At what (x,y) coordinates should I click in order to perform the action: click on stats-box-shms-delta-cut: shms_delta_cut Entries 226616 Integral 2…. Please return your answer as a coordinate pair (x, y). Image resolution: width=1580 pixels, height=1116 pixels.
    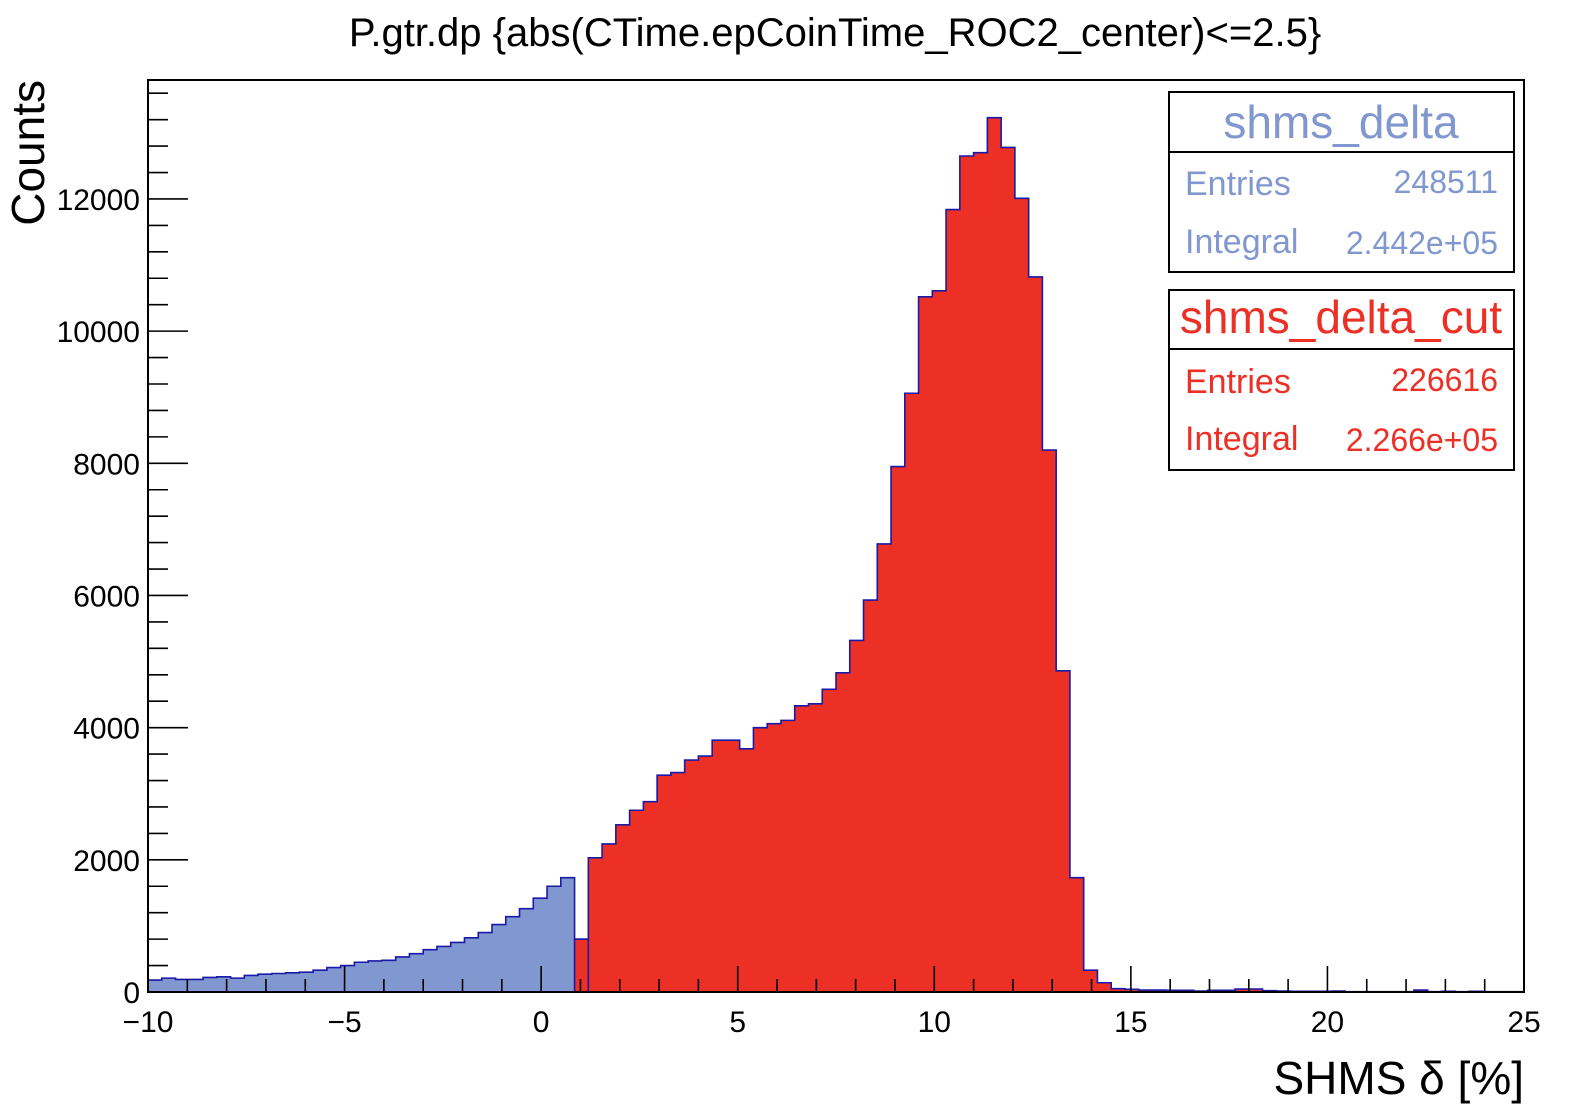
    Looking at the image, I should click on (1341, 380).